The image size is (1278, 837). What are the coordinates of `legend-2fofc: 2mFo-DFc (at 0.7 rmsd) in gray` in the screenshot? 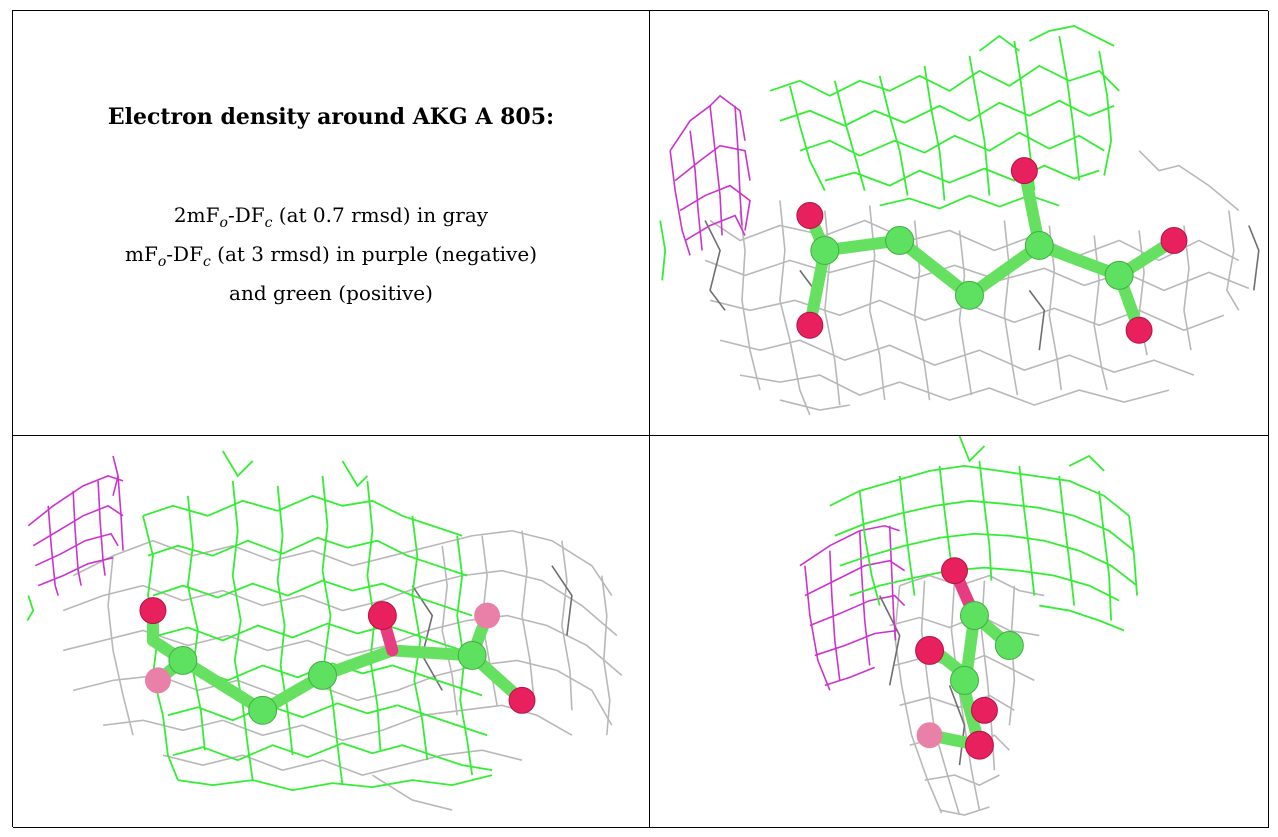 It's located at (331, 217).